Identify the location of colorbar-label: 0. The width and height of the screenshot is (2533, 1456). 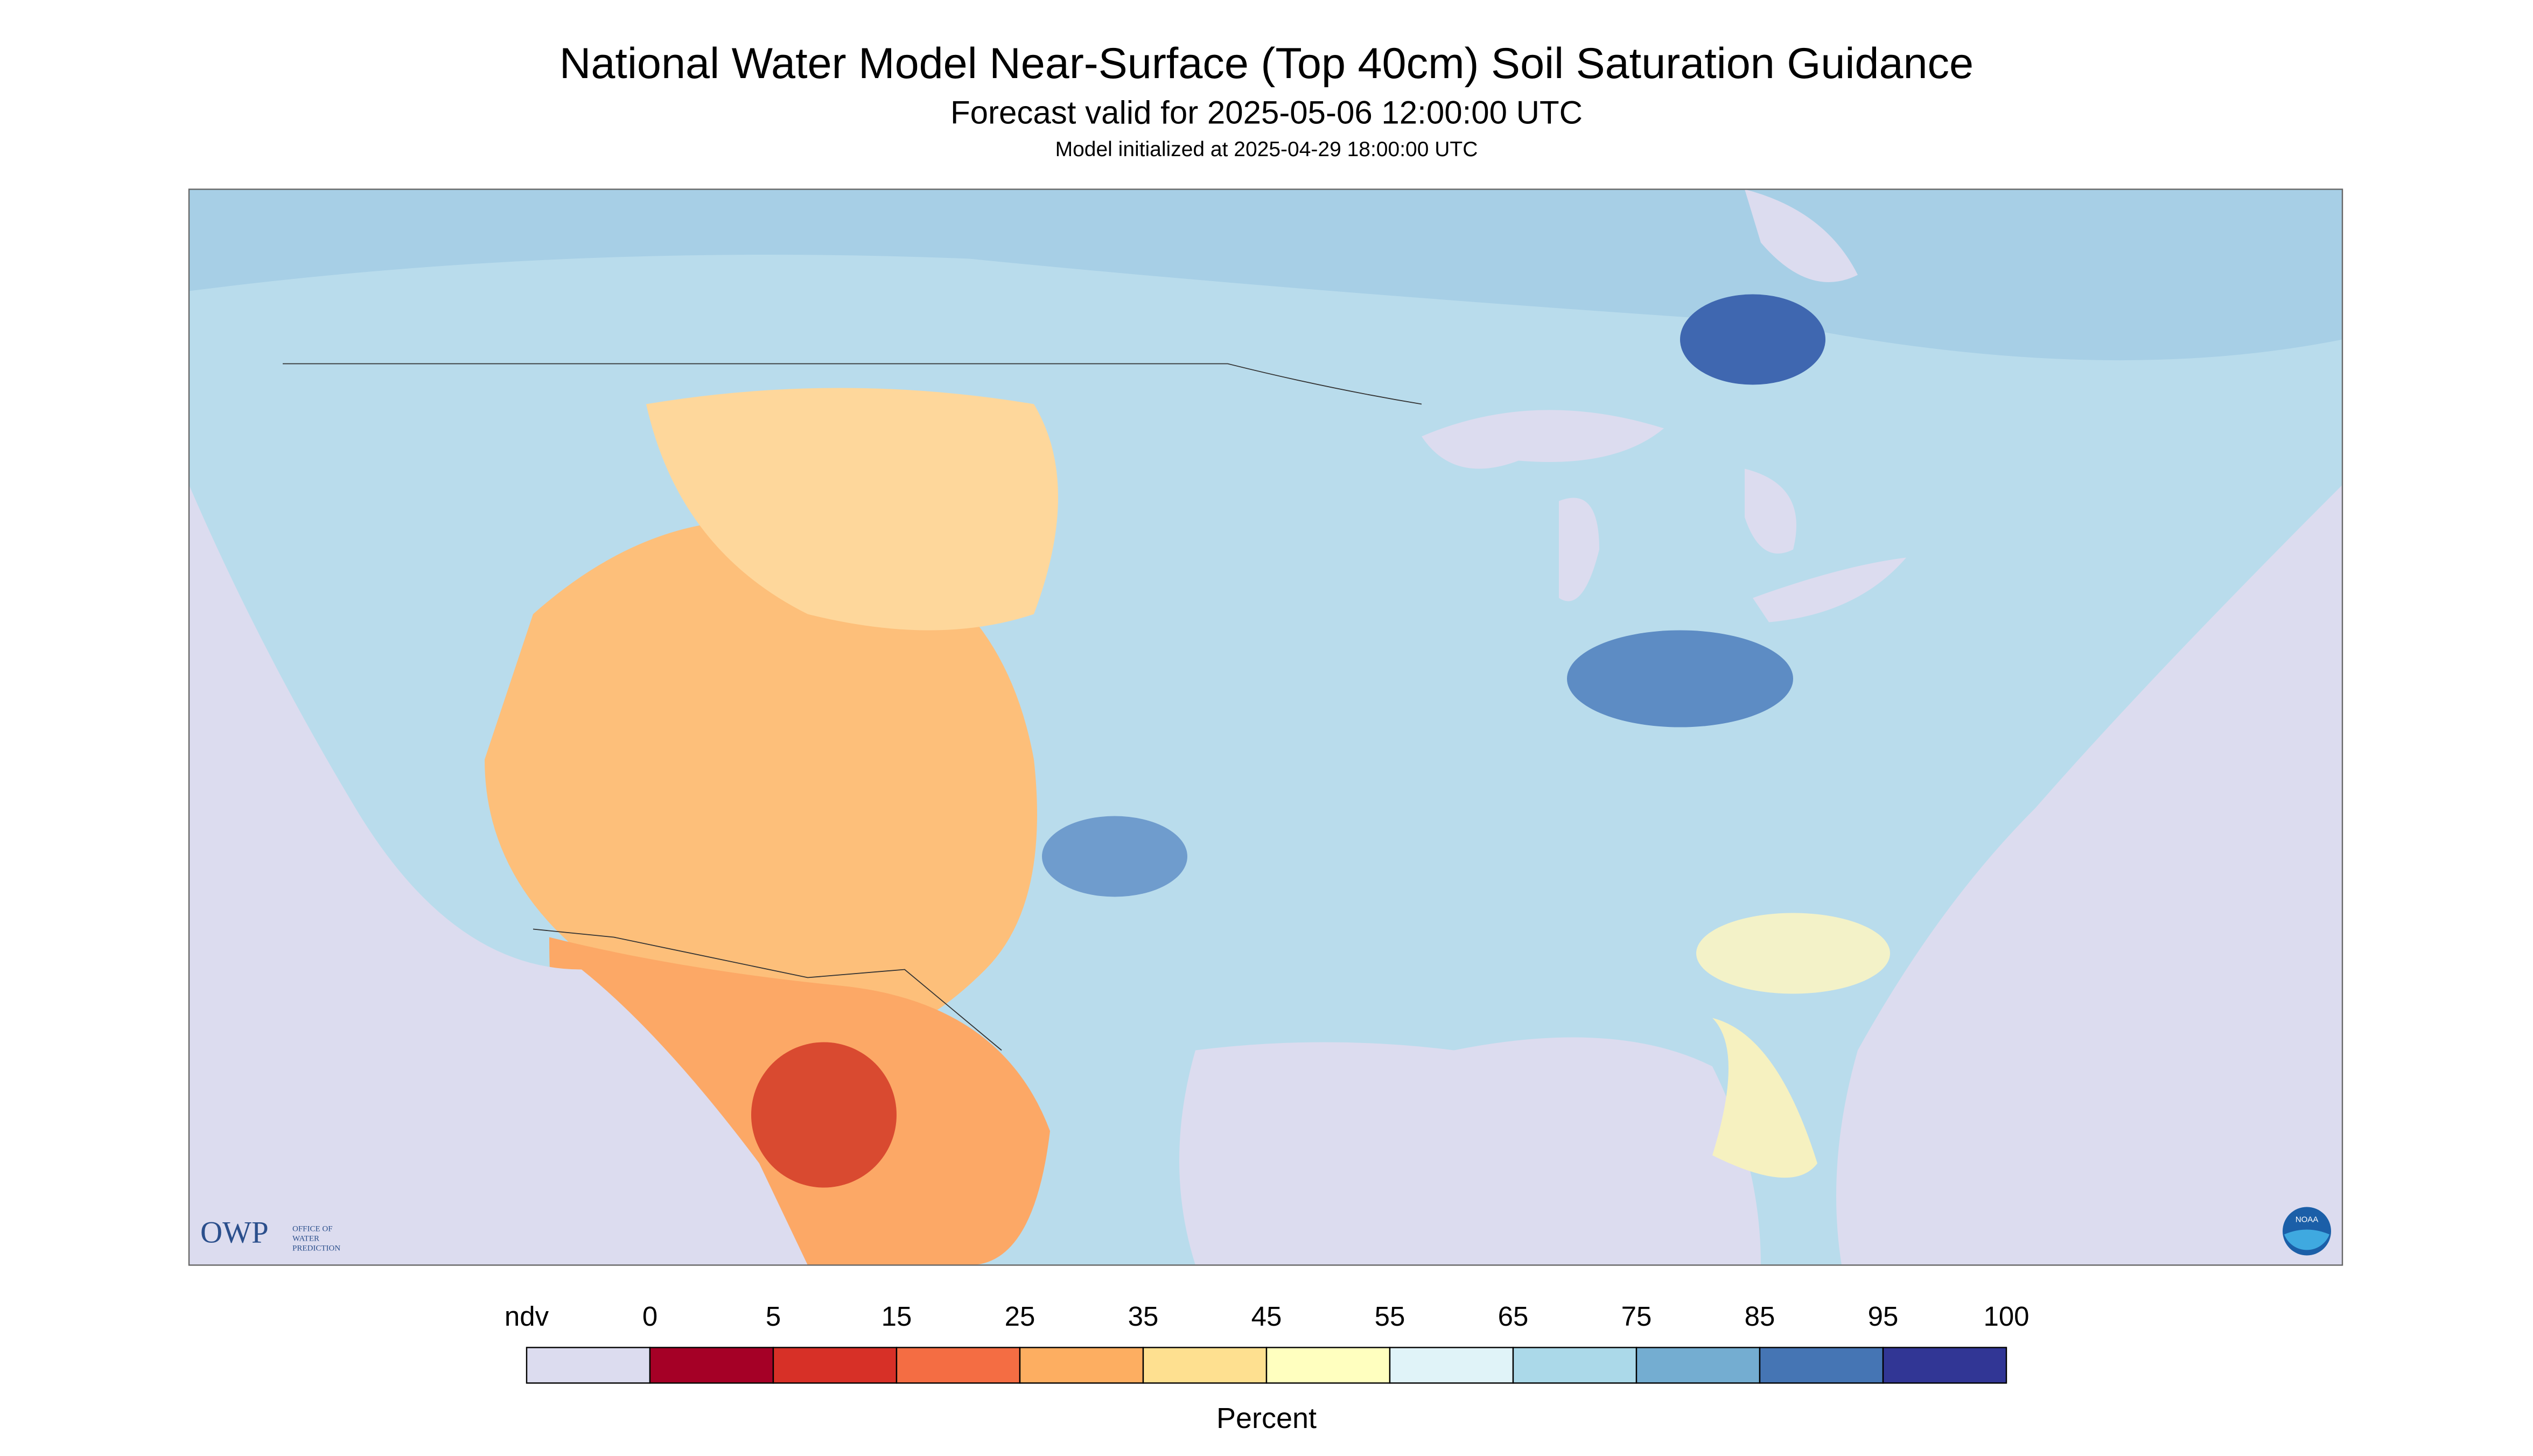
(650, 1316).